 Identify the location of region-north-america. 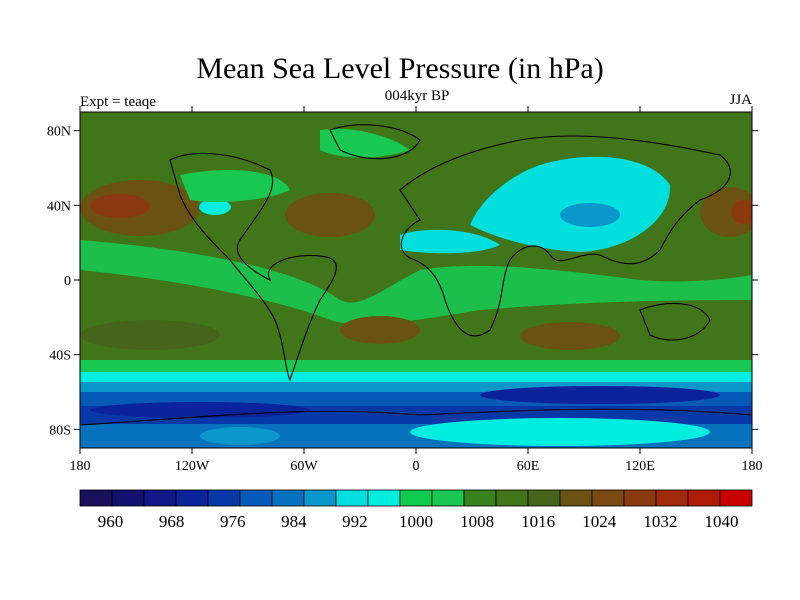
(235, 186).